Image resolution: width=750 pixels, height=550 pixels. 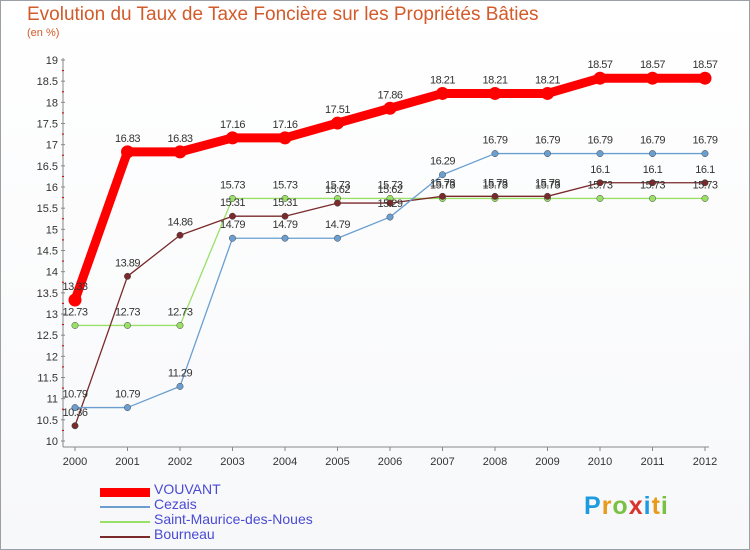 What do you see at coordinates (180, 462) in the screenshot?
I see `x-tick-label: 2002` at bounding box center [180, 462].